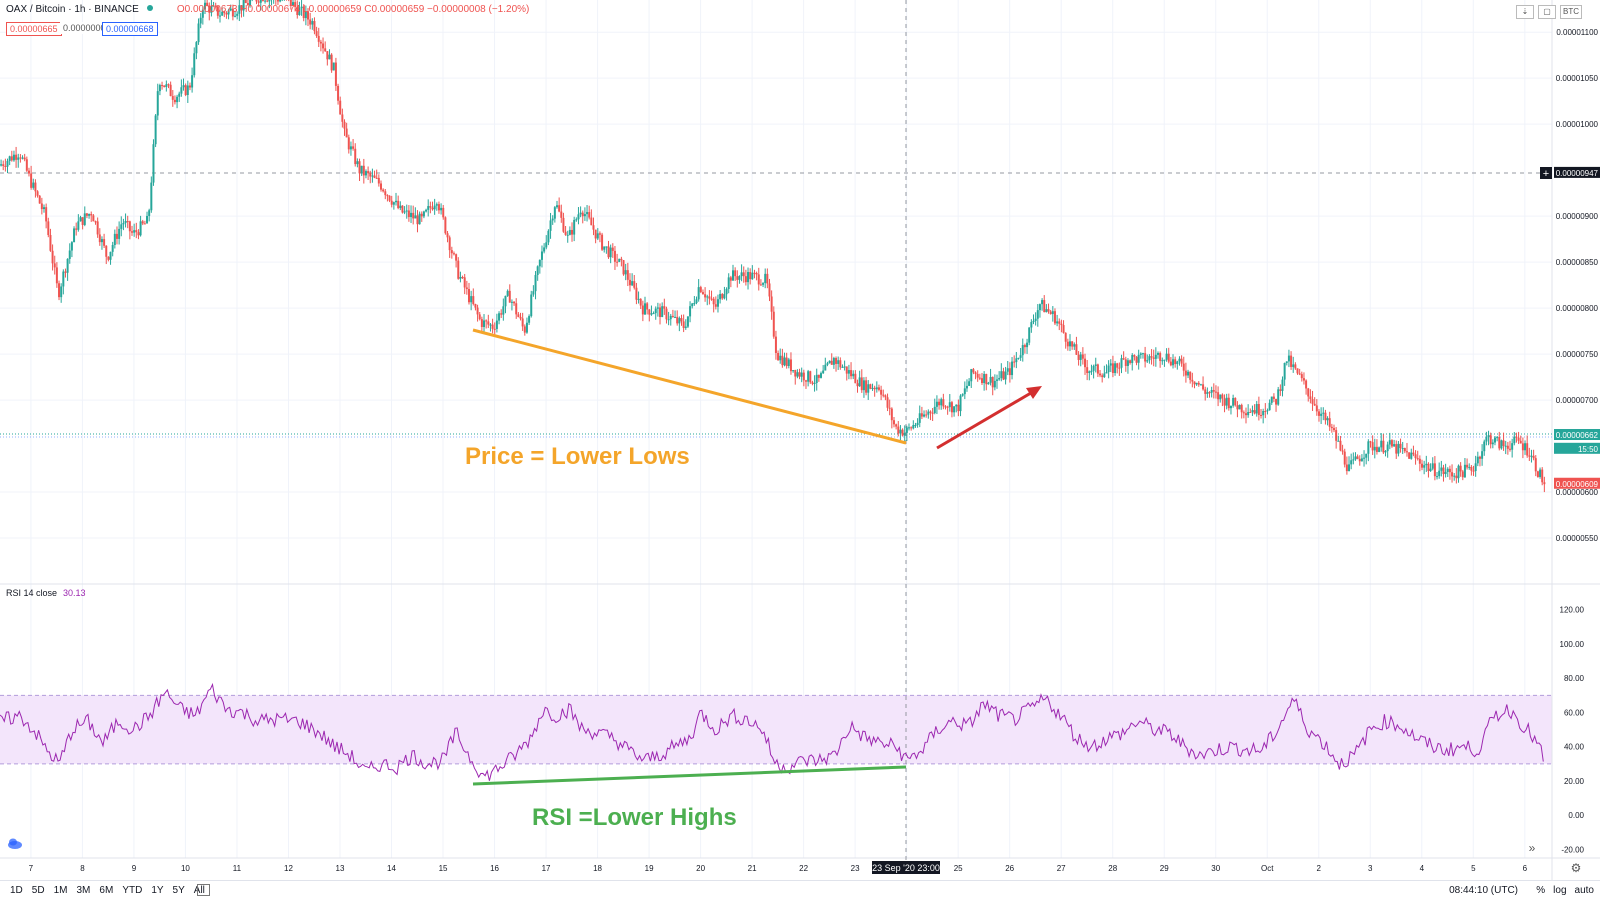  What do you see at coordinates (1559, 890) in the screenshot?
I see `log-toggle: log` at bounding box center [1559, 890].